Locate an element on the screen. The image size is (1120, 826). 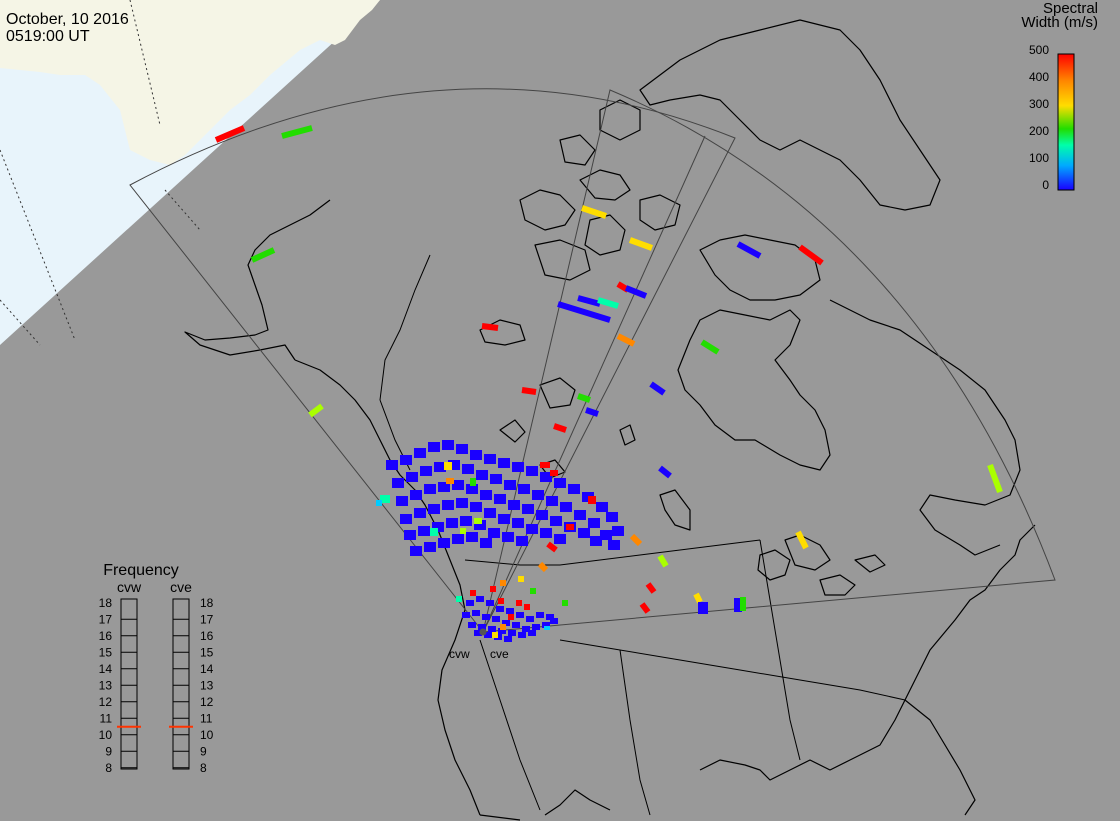
frequency-bar-cvw is located at coordinates (129, 684).